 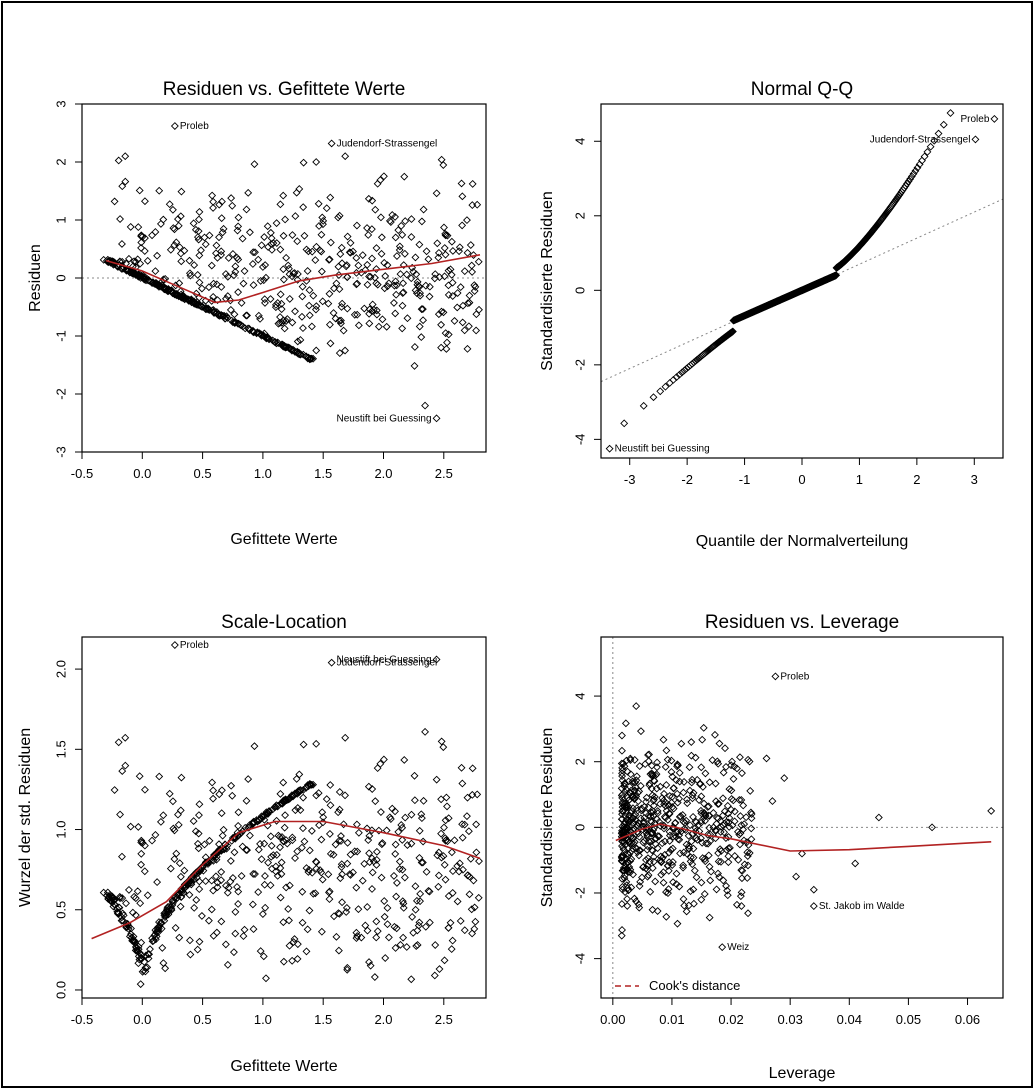 I want to click on labeled-point, so click(x=775, y=676).